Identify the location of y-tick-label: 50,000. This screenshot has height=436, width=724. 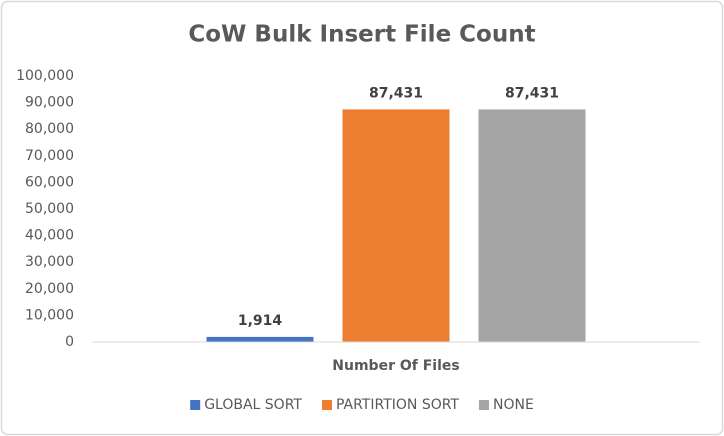
(49, 209).